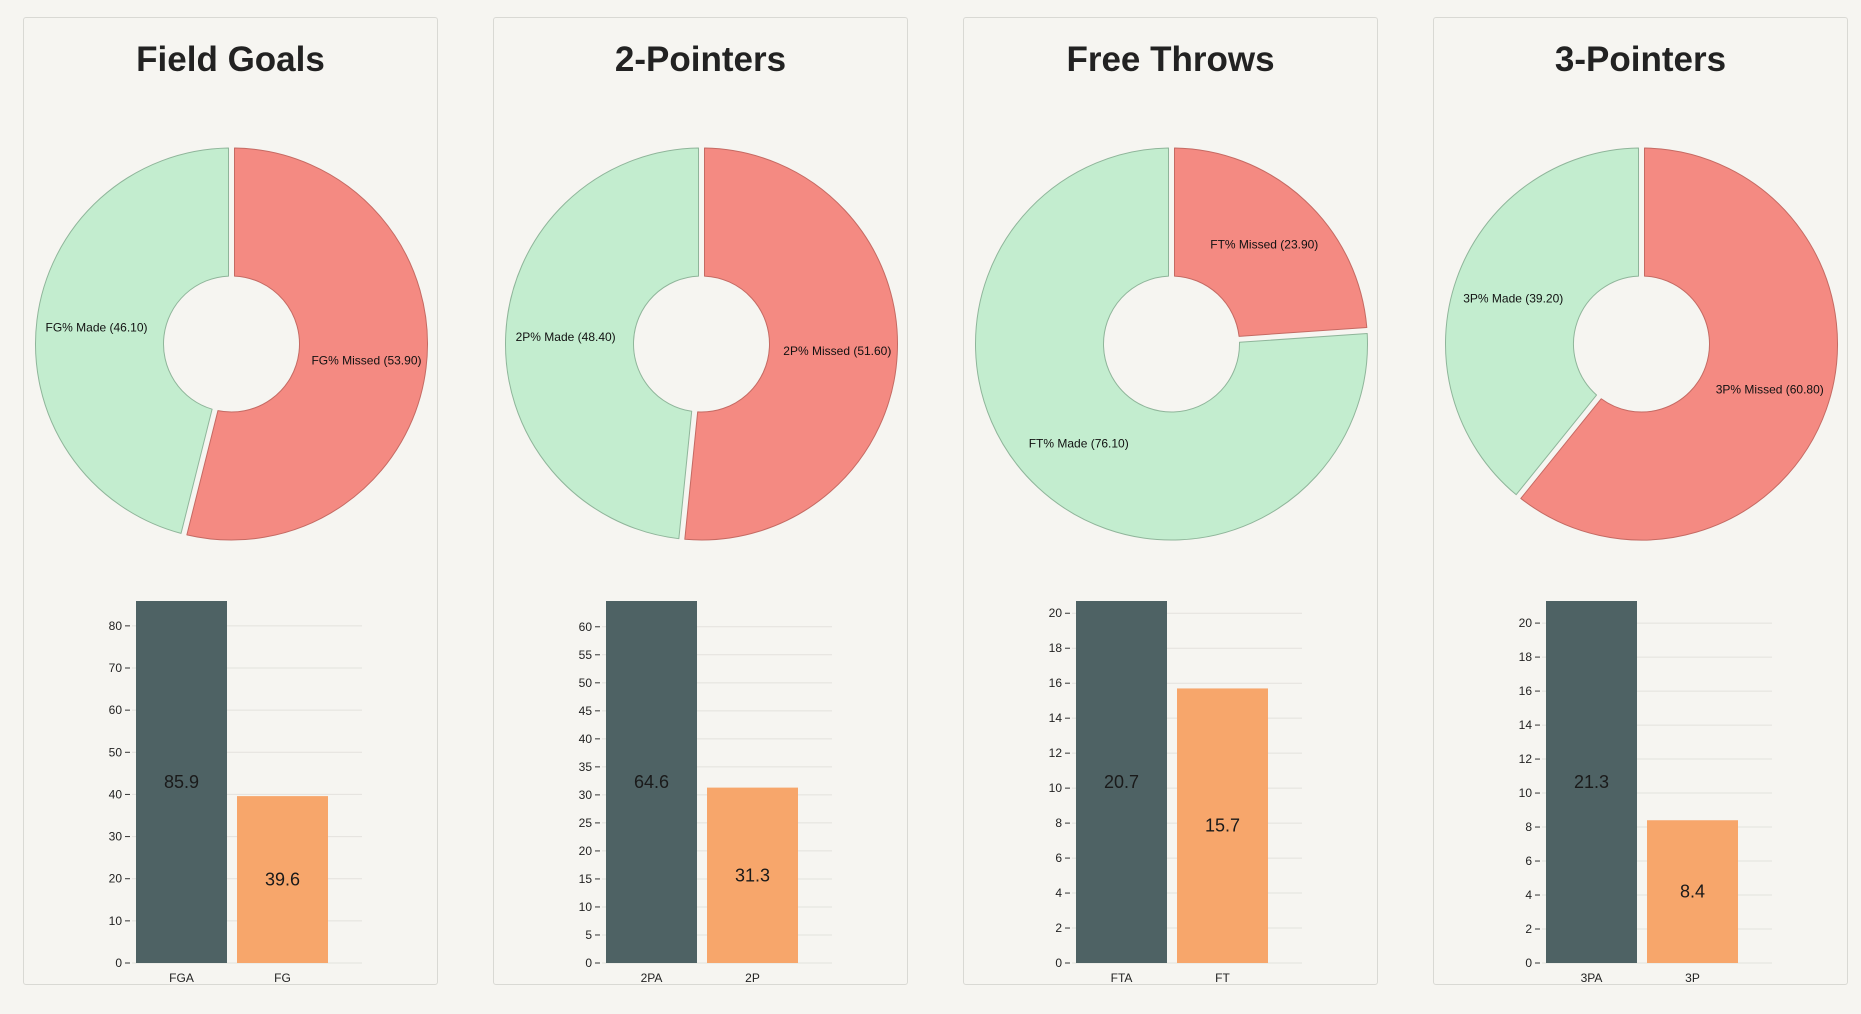 The image size is (1861, 1014). I want to click on bar-value-label: 39.6, so click(282, 880).